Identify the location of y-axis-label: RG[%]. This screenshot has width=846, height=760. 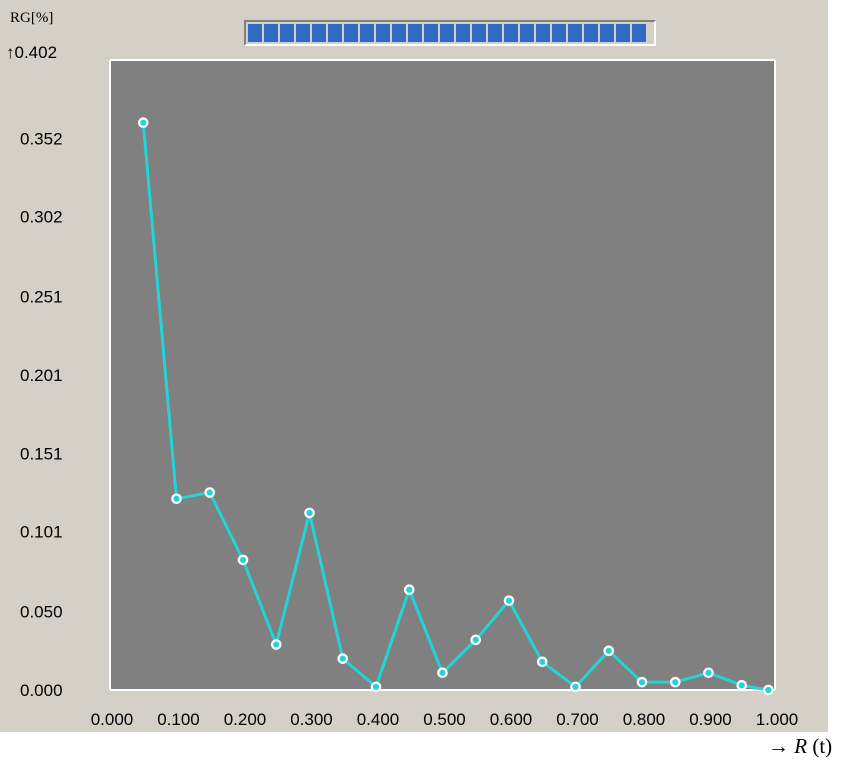
(32, 18).